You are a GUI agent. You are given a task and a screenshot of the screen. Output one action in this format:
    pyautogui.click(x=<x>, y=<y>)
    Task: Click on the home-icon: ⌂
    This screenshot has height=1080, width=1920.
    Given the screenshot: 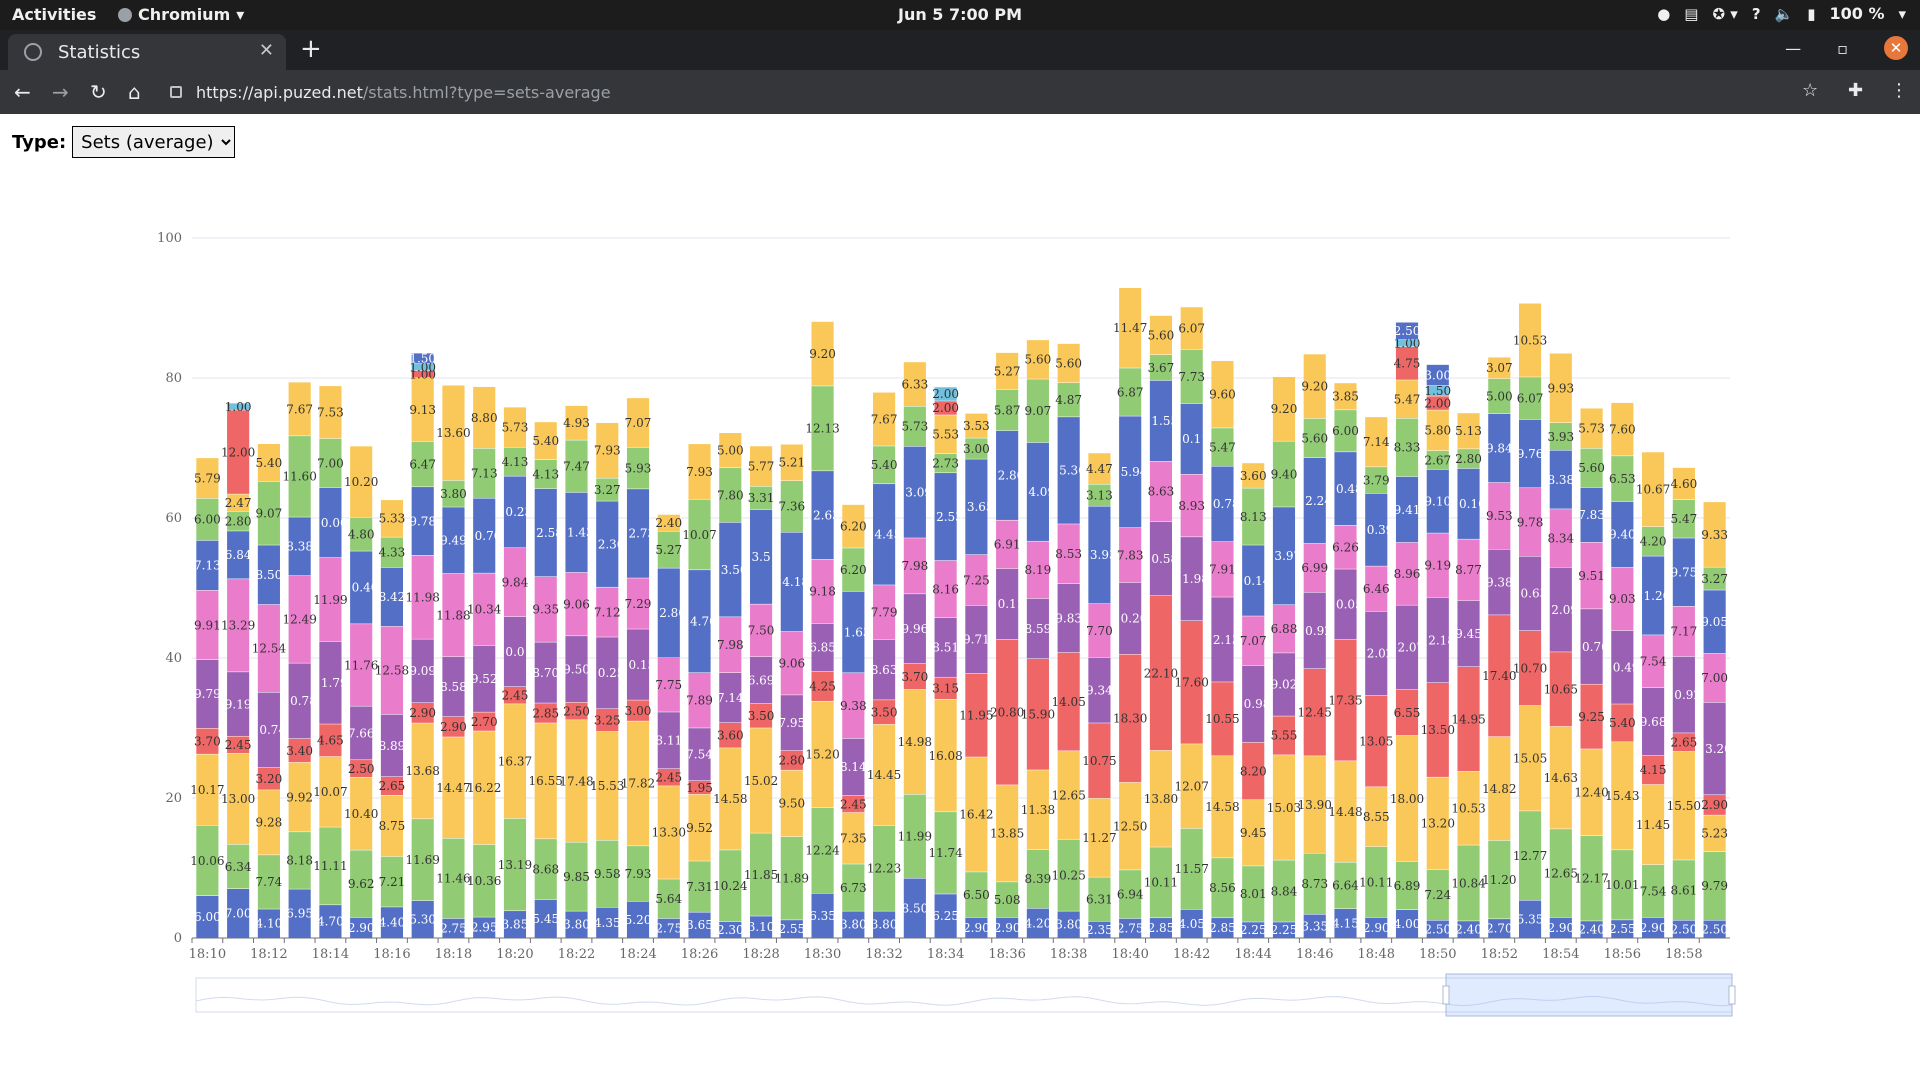 What is the action you would take?
    pyautogui.click(x=134, y=92)
    